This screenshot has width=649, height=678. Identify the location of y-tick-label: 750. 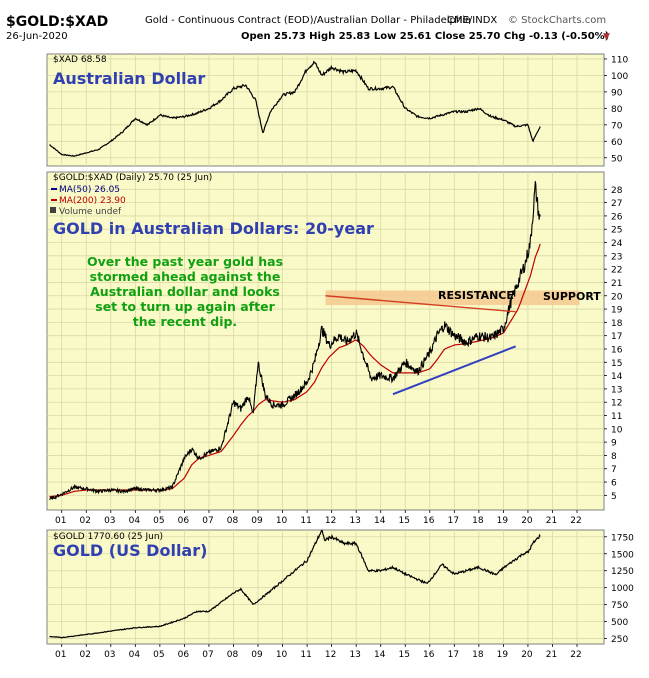
(619, 606).